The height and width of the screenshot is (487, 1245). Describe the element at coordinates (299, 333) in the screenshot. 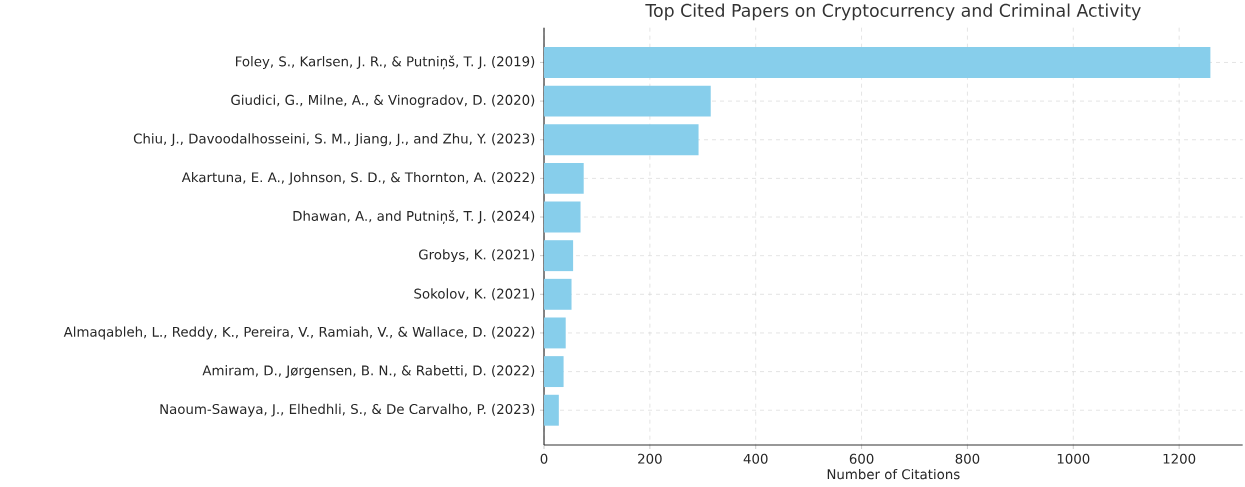

I see `y-tick-label: Almaqableh, L., Reddy, K., Pereira, V., Ramiah, V., & Wallace, D. (2022)` at that location.